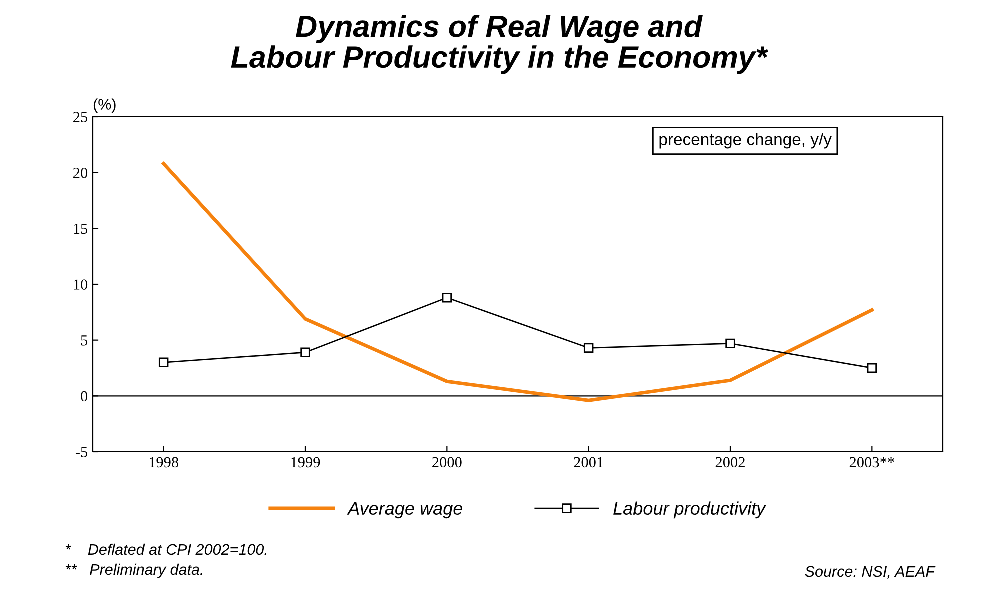 This screenshot has height=599, width=998. What do you see at coordinates (81, 173) in the screenshot?
I see `y-tick-label: 20` at bounding box center [81, 173].